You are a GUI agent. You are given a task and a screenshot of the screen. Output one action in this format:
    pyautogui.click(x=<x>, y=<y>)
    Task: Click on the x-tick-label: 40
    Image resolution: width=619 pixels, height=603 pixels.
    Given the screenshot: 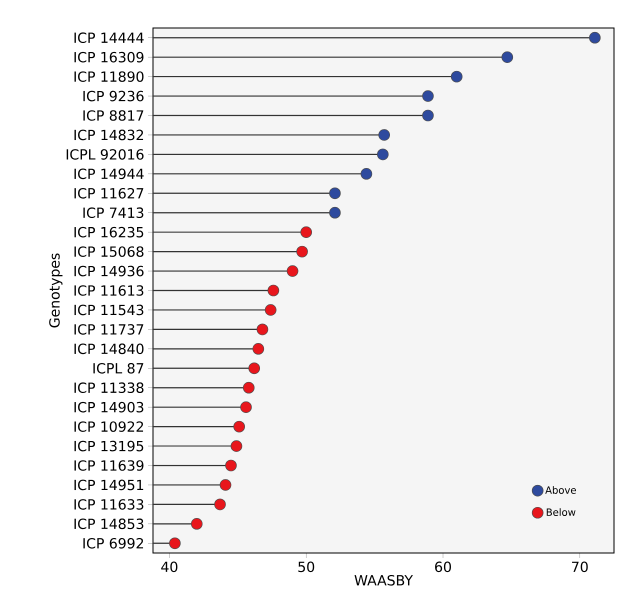 What is the action you would take?
    pyautogui.click(x=169, y=567)
    